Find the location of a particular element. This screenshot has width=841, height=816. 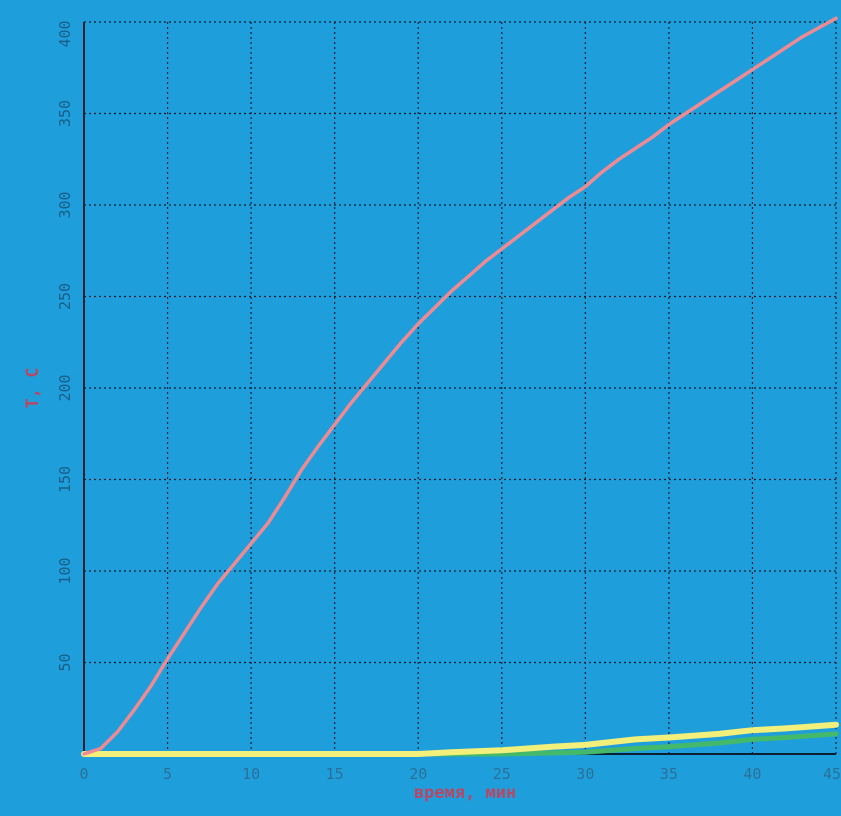

x-axis-title: время, мин is located at coordinates (465, 793).